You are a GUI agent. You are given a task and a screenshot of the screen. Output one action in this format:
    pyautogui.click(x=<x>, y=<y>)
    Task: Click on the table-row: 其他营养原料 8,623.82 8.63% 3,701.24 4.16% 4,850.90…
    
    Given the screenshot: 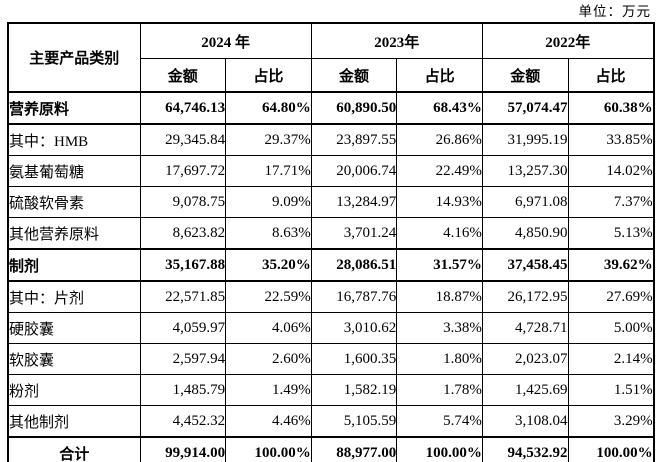 What is the action you would take?
    pyautogui.click(x=331, y=233)
    